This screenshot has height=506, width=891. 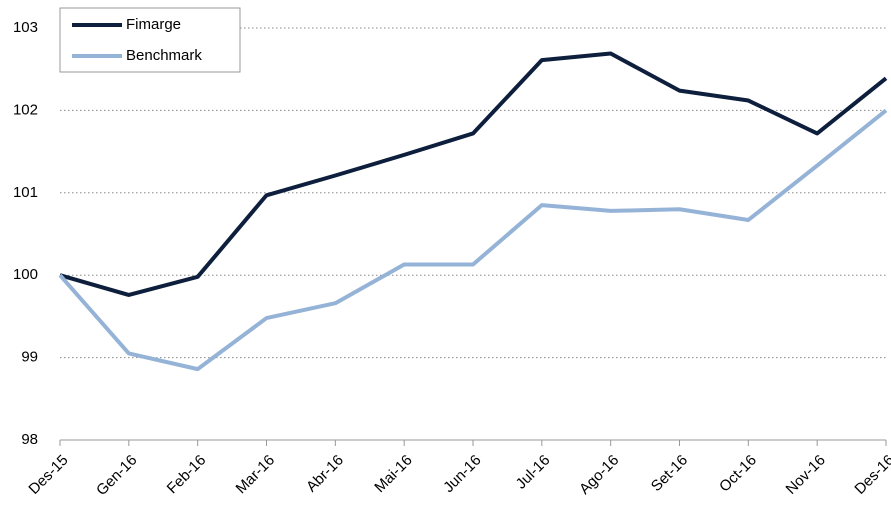 I want to click on y-tick-label: 100, so click(x=25, y=274).